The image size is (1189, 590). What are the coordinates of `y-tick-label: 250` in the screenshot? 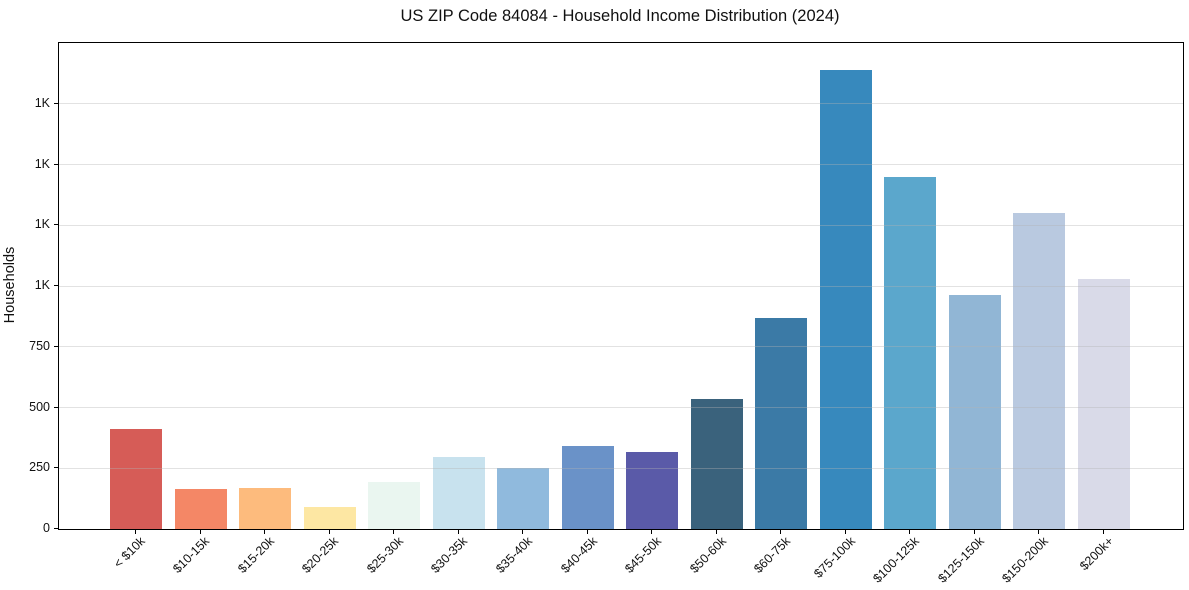 It's located at (39, 467).